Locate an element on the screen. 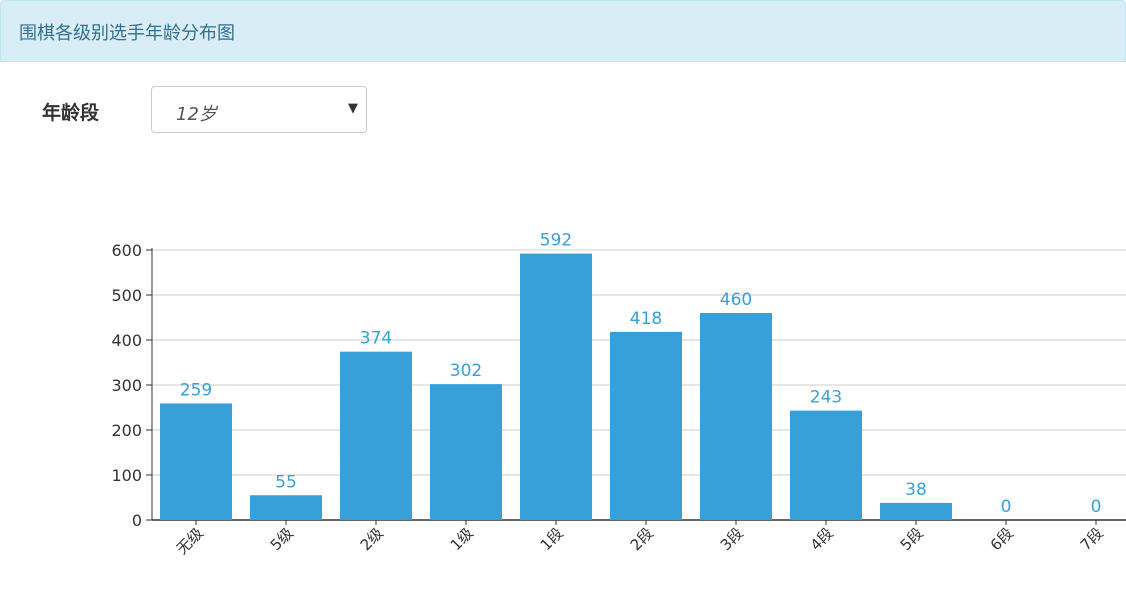  data-label: 592 is located at coordinates (556, 241).